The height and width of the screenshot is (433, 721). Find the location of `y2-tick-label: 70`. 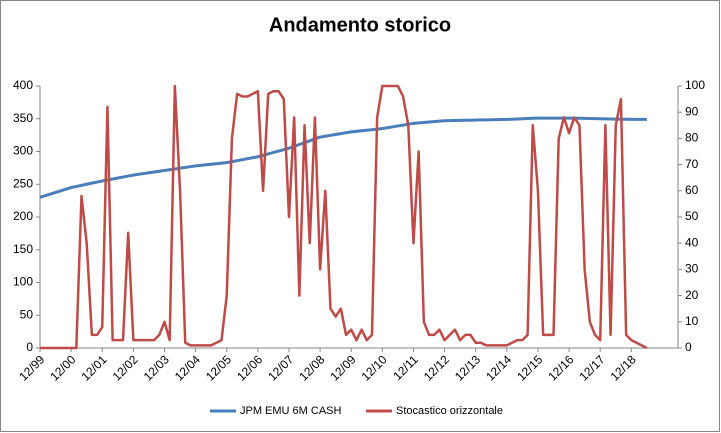

y2-tick-label: 70 is located at coordinates (692, 164).